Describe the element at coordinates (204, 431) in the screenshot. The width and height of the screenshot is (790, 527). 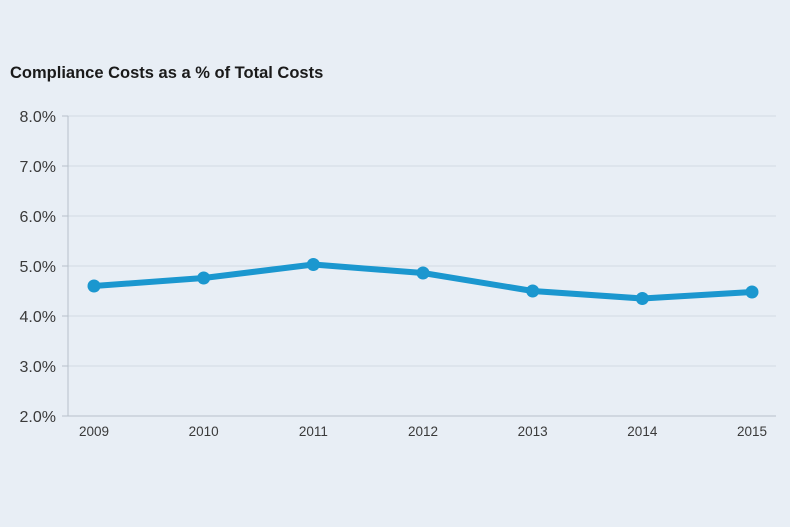
I see `x-tick-label: 2010` at that location.